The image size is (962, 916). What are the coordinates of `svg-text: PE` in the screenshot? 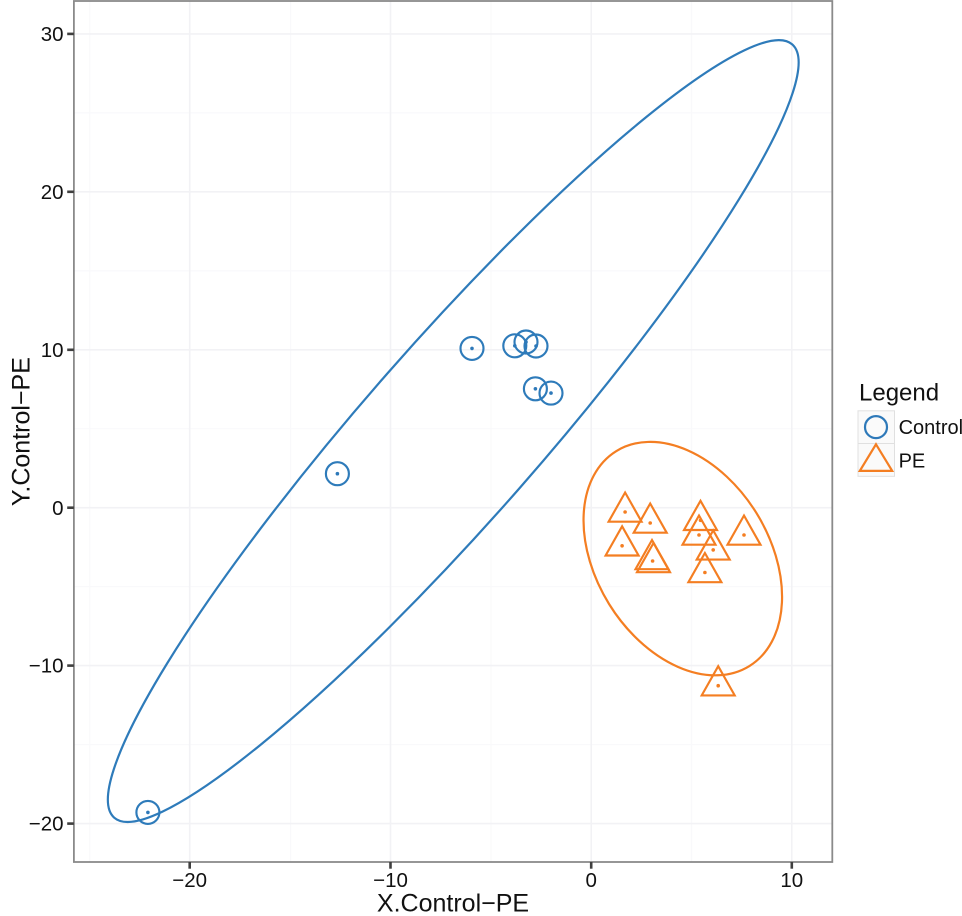 It's located at (912, 462).